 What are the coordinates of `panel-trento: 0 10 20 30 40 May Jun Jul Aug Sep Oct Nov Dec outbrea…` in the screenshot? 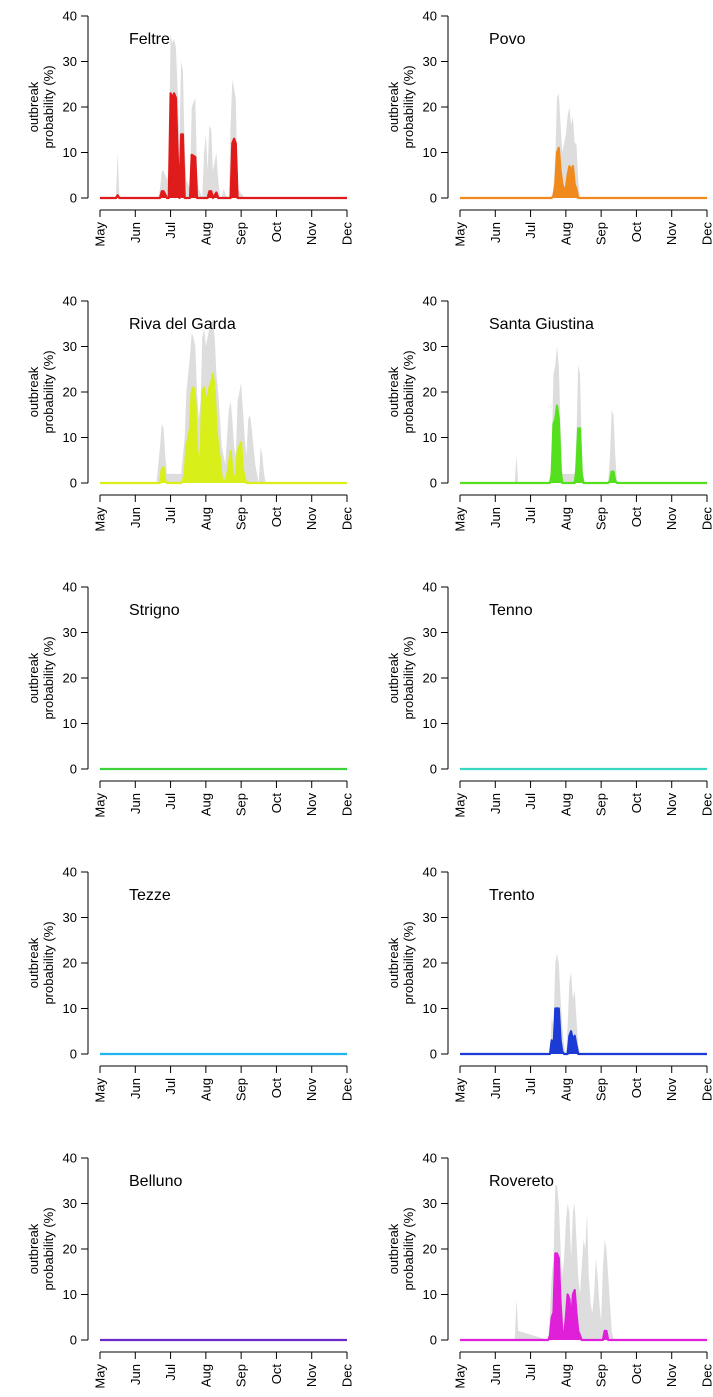 It's located at (549, 984).